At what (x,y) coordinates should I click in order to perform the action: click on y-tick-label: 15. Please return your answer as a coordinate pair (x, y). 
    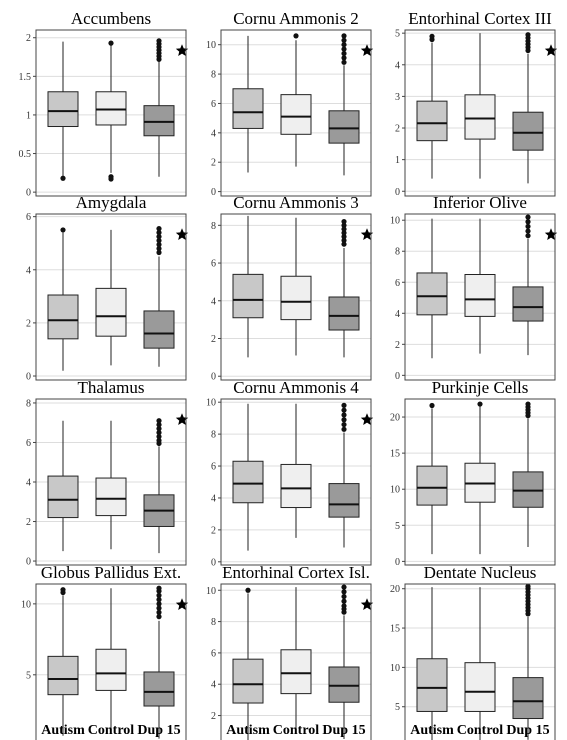
    Looking at the image, I should click on (395, 629).